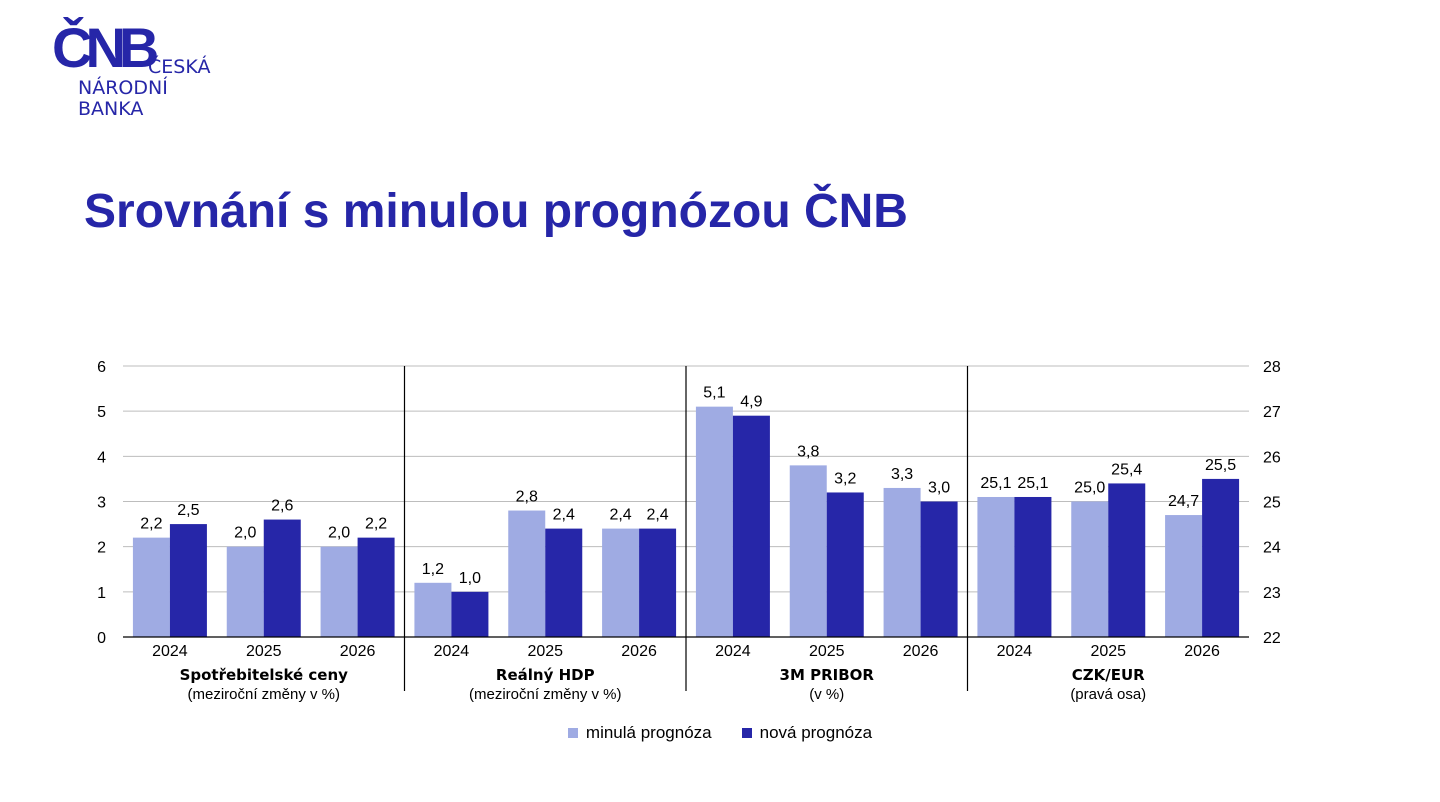 The height and width of the screenshot is (802, 1440). Describe the element at coordinates (720, 733) in the screenshot. I see `chart-legend: minulá prognóza nová prognóza` at that location.